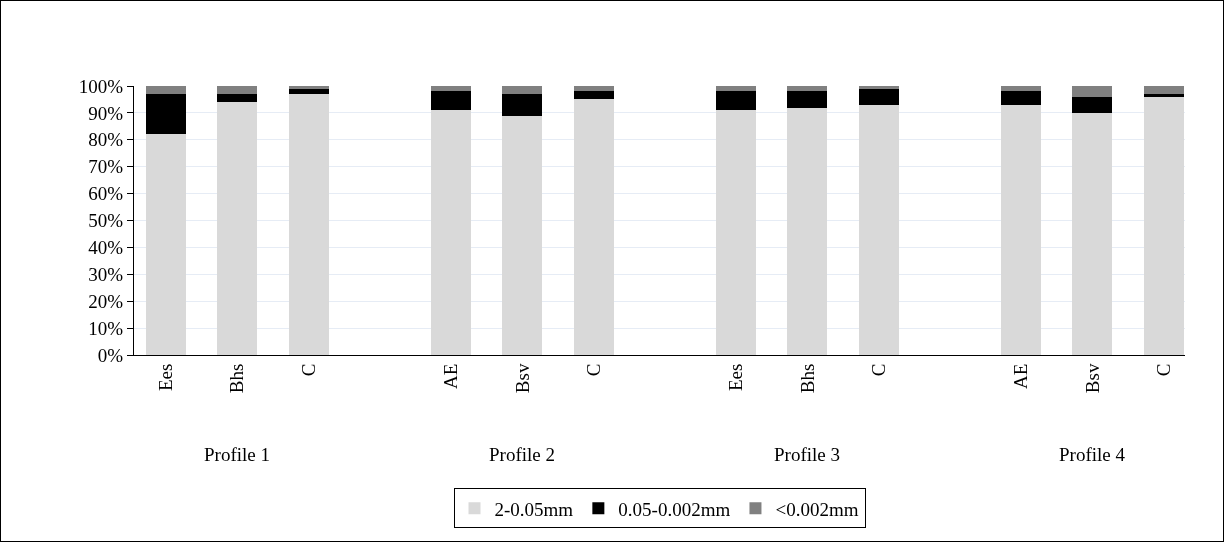 Image resolution: width=1224 pixels, height=542 pixels. Describe the element at coordinates (807, 454) in the screenshot. I see `text: Profile 3` at that location.